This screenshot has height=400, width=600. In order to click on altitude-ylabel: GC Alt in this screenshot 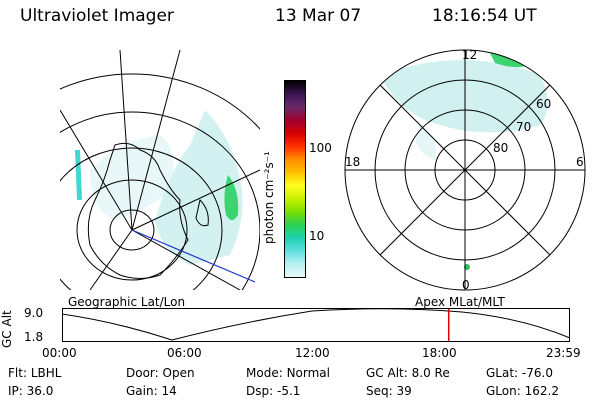, I will do `click(7, 329)`.